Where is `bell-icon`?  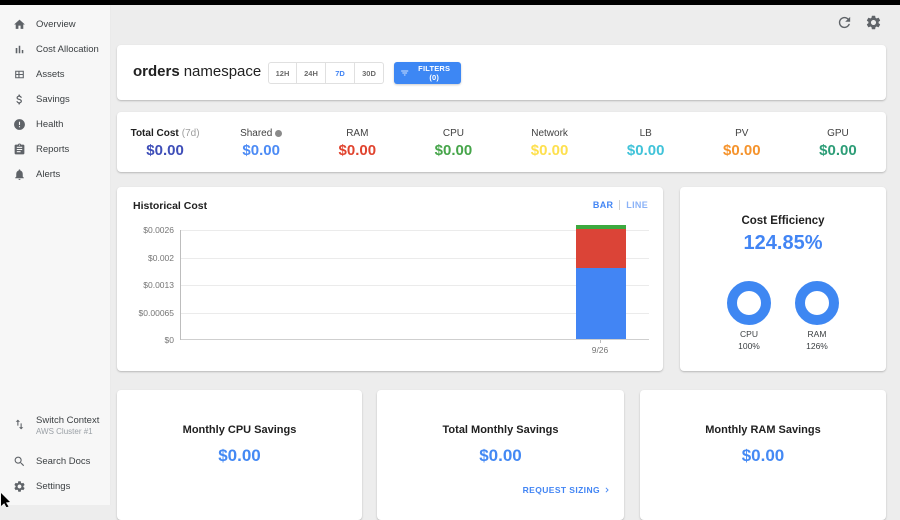 bell-icon is located at coordinates (19, 174).